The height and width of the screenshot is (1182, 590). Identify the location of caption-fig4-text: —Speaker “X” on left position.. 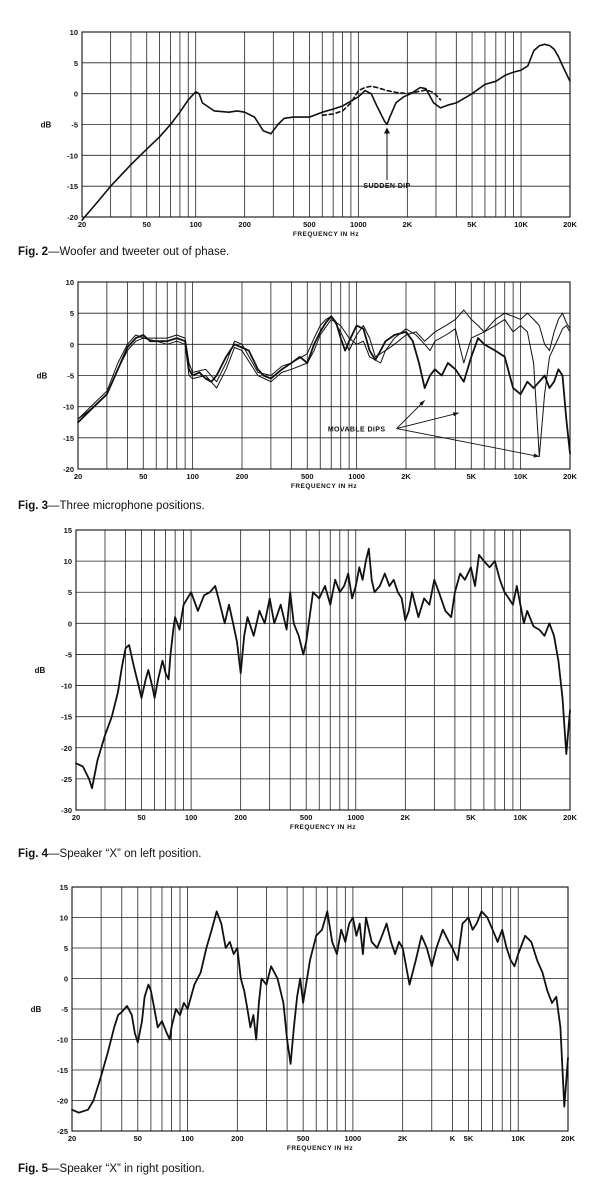
(125, 854).